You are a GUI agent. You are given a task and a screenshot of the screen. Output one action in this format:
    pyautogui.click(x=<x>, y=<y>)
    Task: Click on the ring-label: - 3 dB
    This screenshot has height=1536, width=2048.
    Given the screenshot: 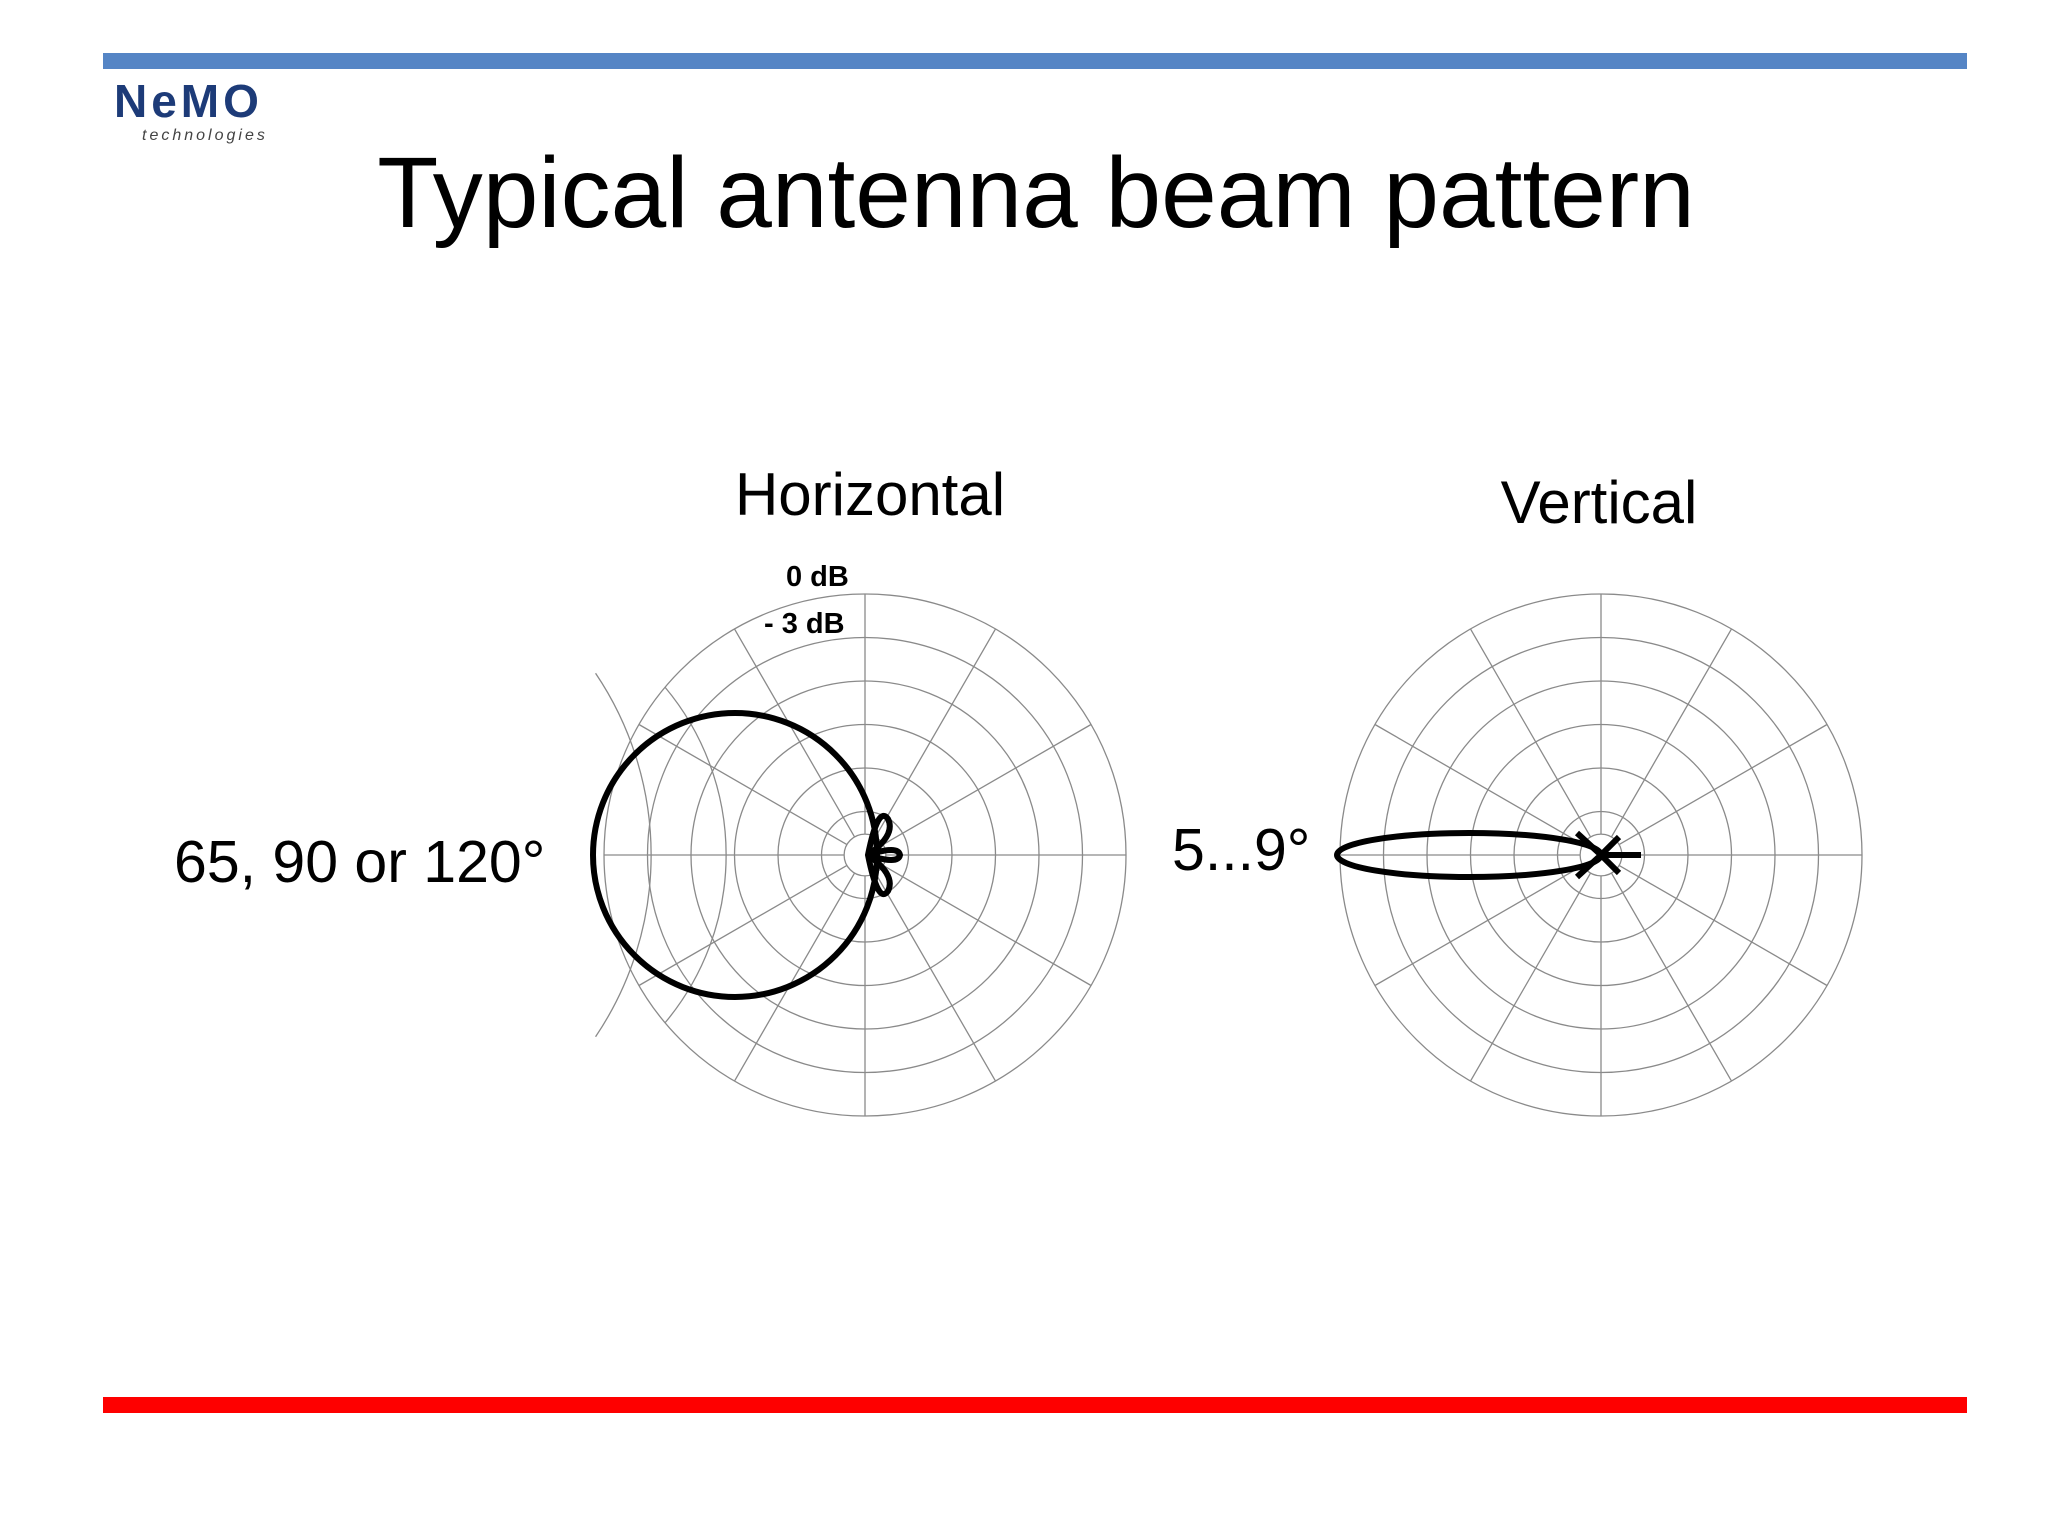 What is the action you would take?
    pyautogui.click(x=804, y=624)
    